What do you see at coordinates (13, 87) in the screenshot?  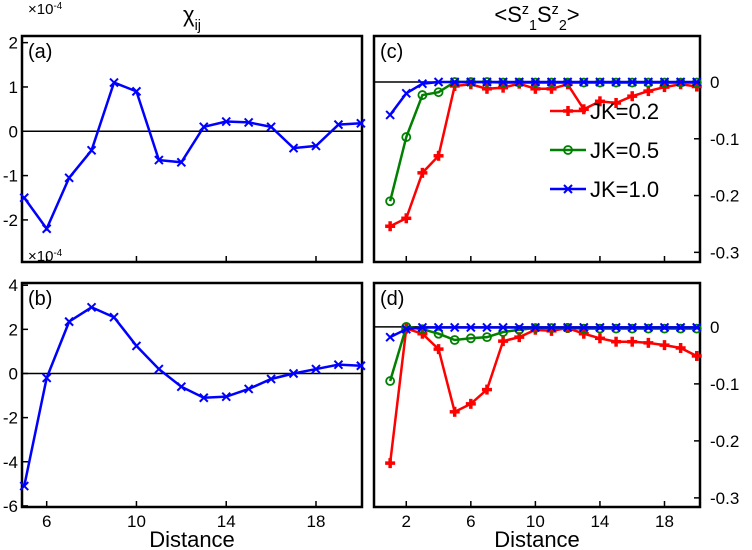 I see `y-tick-label: 1` at bounding box center [13, 87].